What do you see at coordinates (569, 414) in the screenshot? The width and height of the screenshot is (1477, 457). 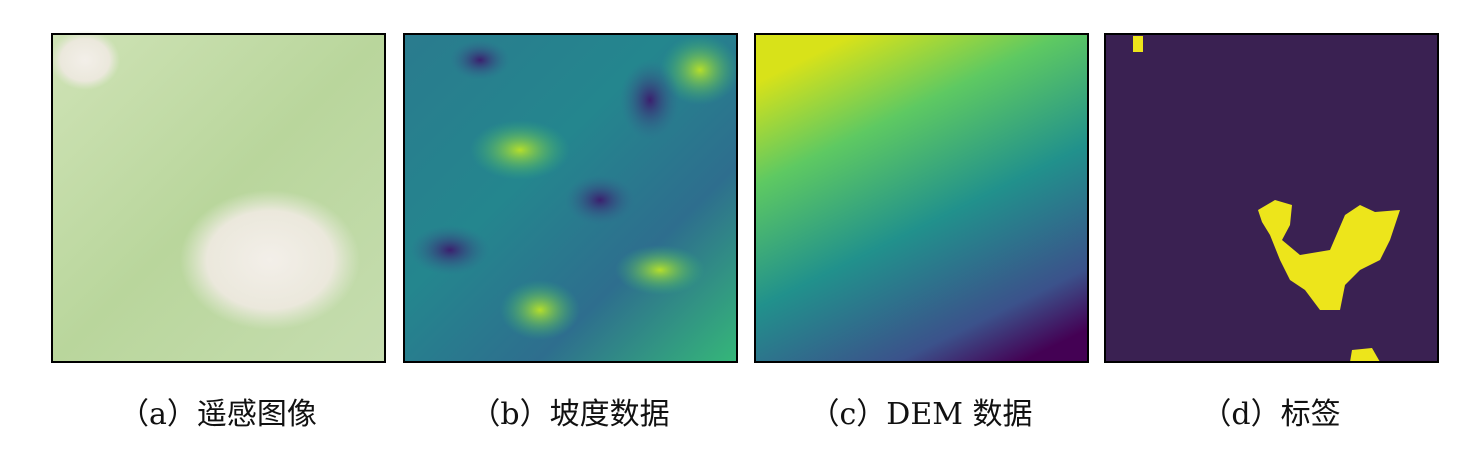 I see `caption: （b）坡度数据` at bounding box center [569, 414].